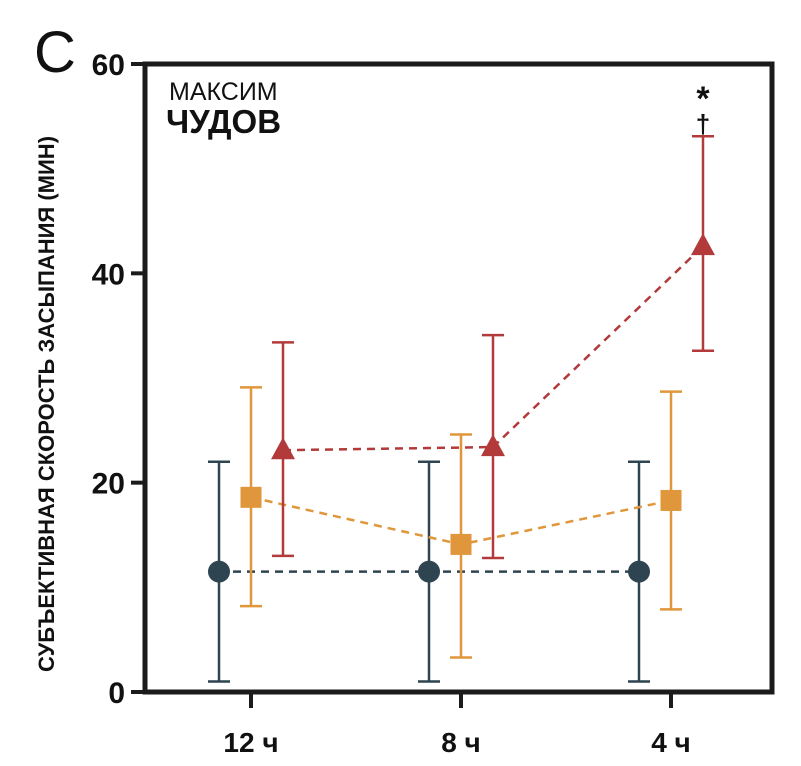 The image size is (801, 766). Describe the element at coordinates (703, 124) in the screenshot. I see `significance-dagger: †` at that location.